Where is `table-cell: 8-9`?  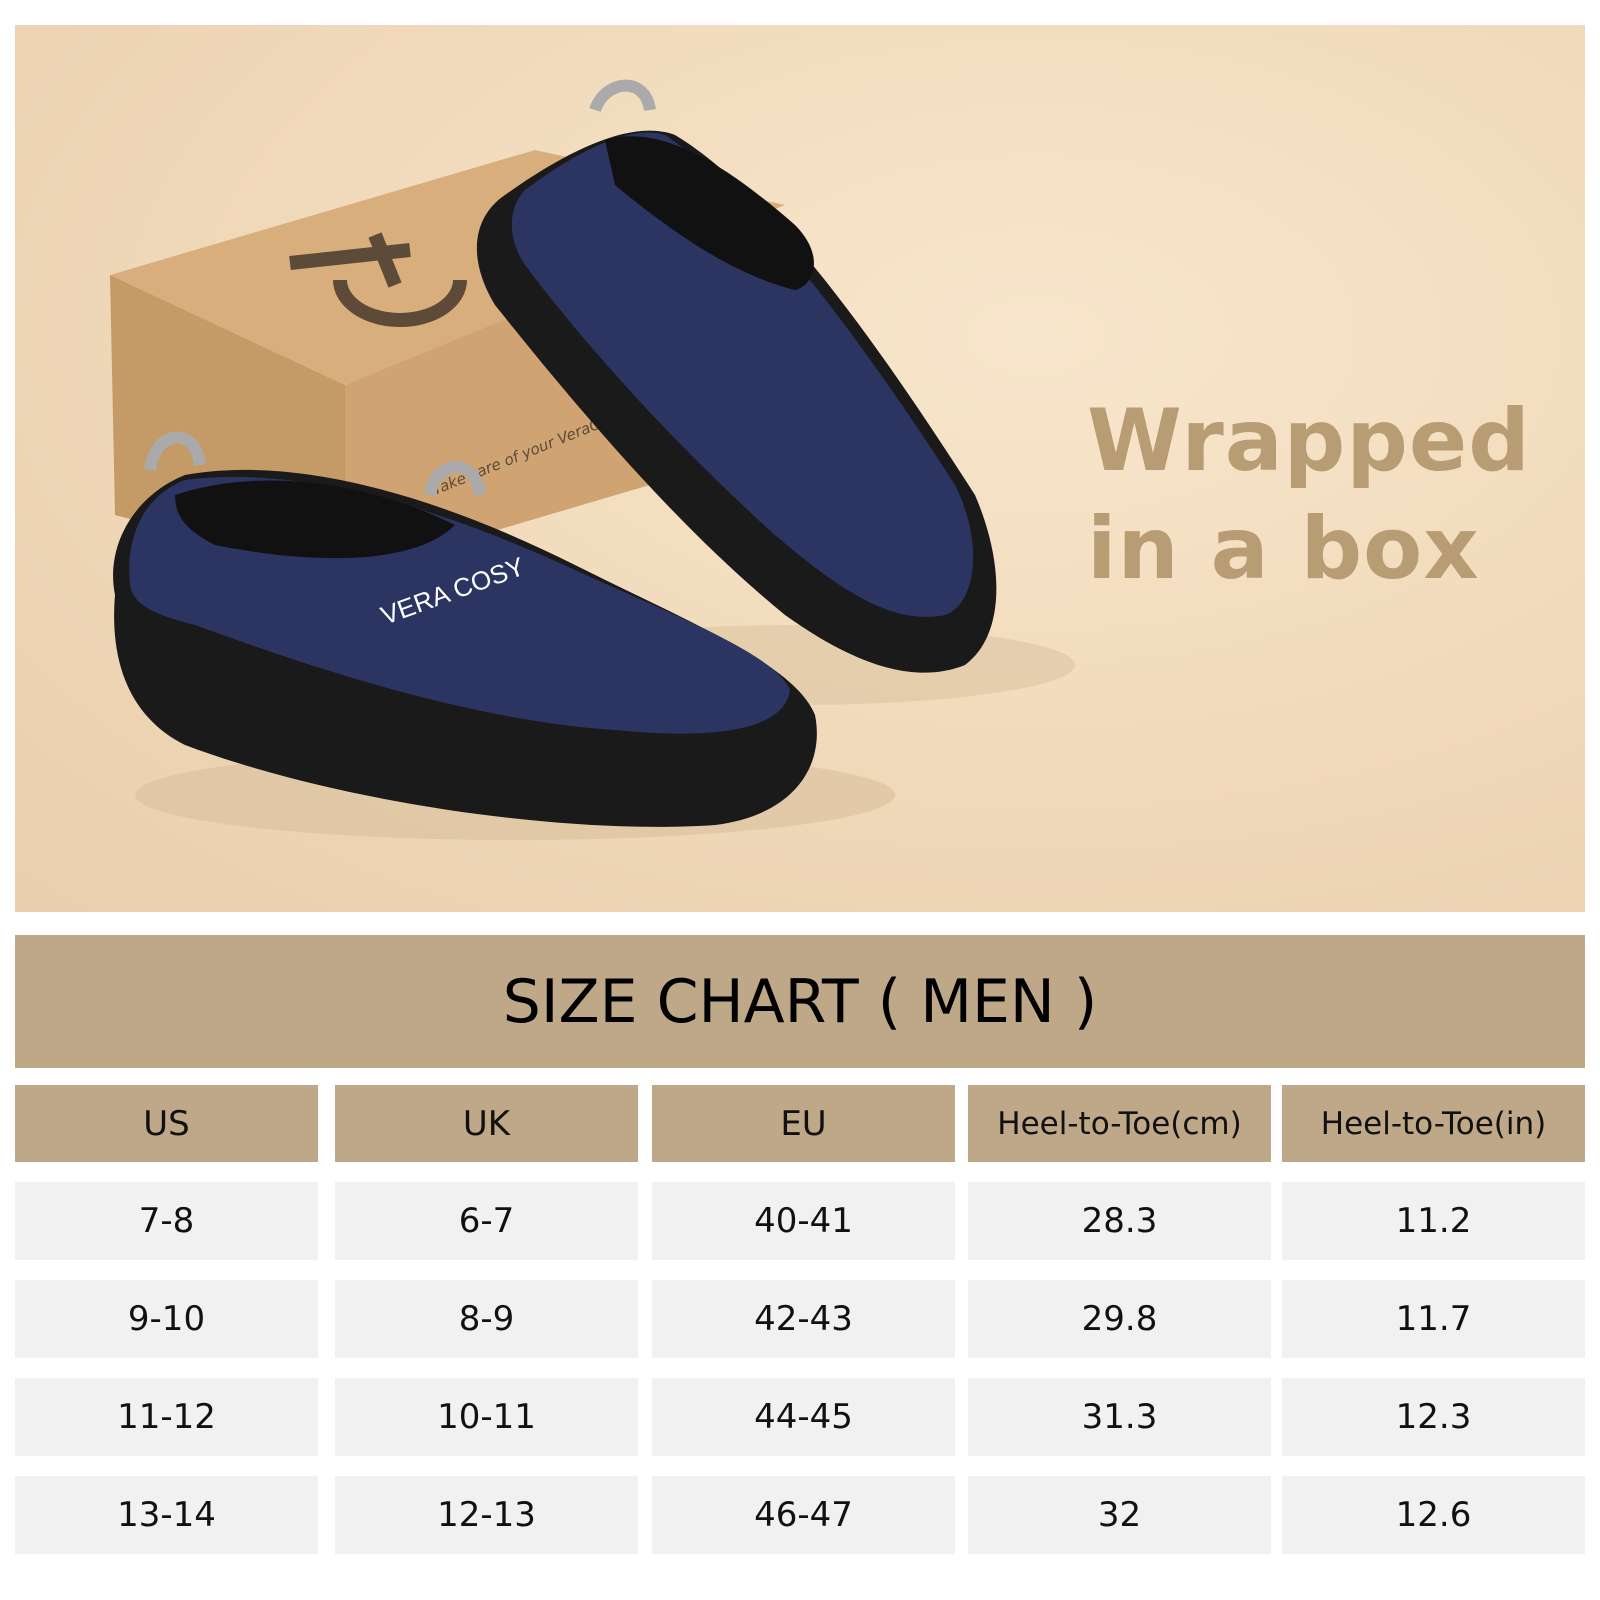
table-cell: 8-9 is located at coordinates (486, 1319).